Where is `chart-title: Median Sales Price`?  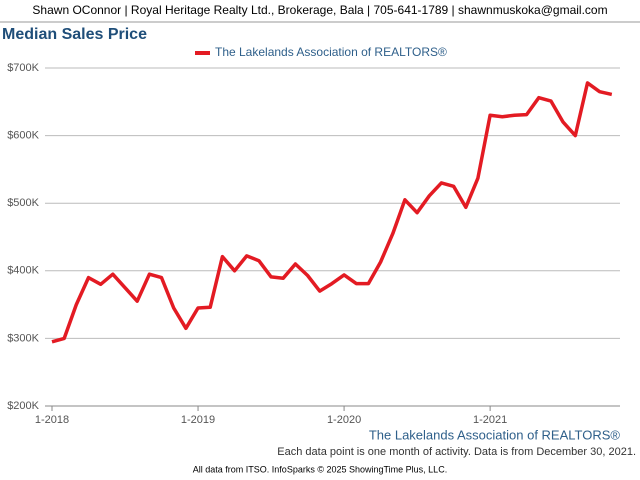 chart-title: Median Sales Price is located at coordinates (74, 34).